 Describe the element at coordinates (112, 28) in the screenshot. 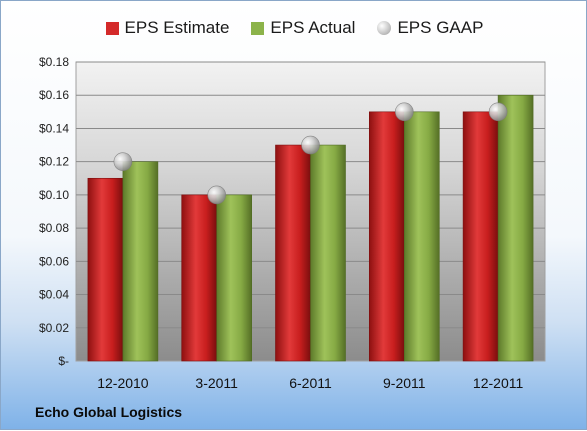

I see `estimate-swatch-icon` at that location.